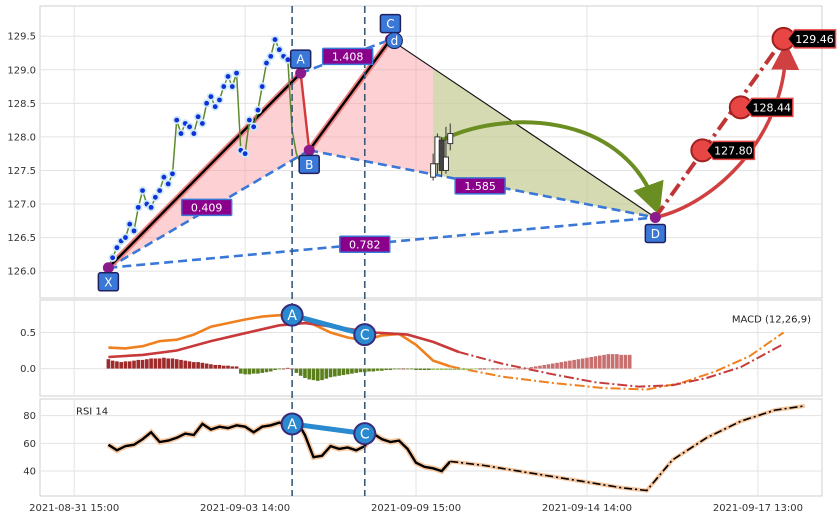  What do you see at coordinates (328, 325) in the screenshot?
I see `macd-ac-divergence` at bounding box center [328, 325].